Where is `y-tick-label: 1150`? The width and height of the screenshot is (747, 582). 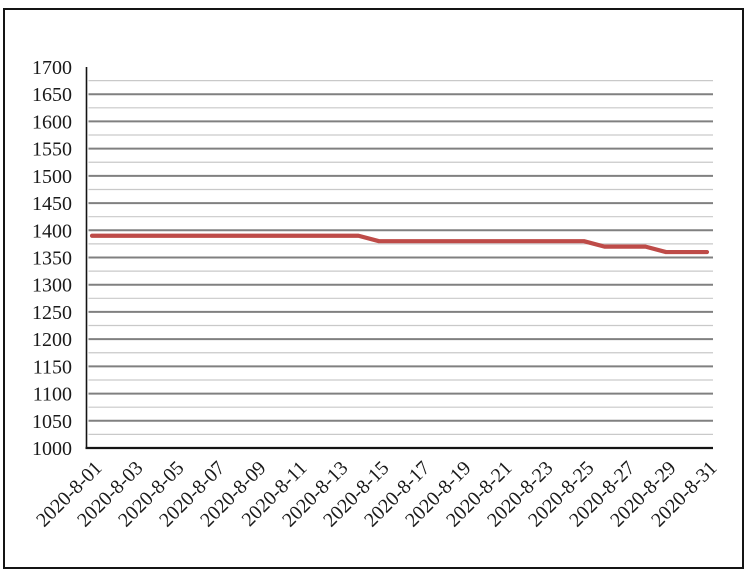
y-tick-label: 1150 is located at coordinates (52, 367).